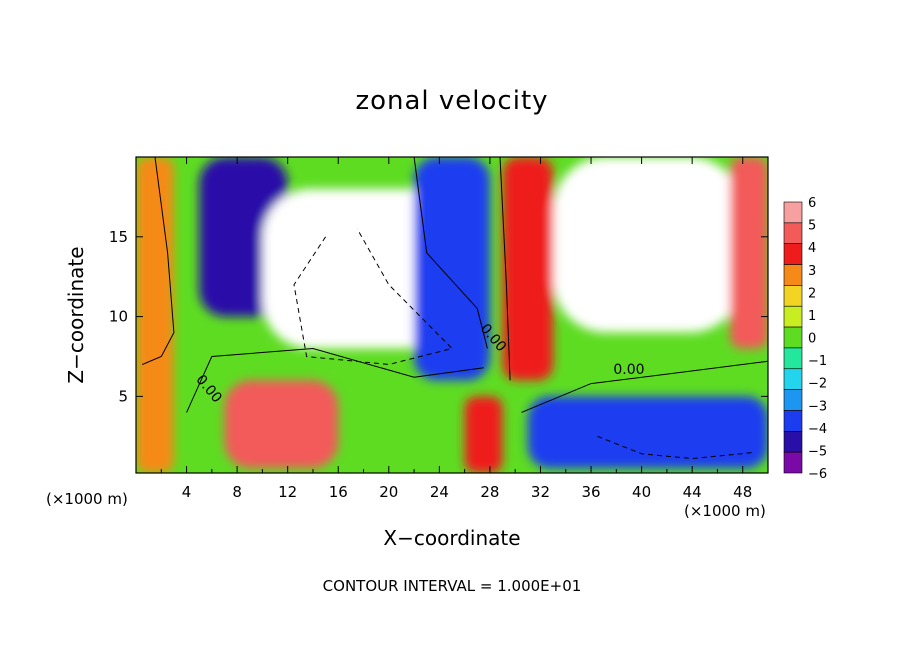 The width and height of the screenshot is (904, 654). What do you see at coordinates (87, 499) in the screenshot?
I see `x-unit-left: (×1000 m)` at bounding box center [87, 499].